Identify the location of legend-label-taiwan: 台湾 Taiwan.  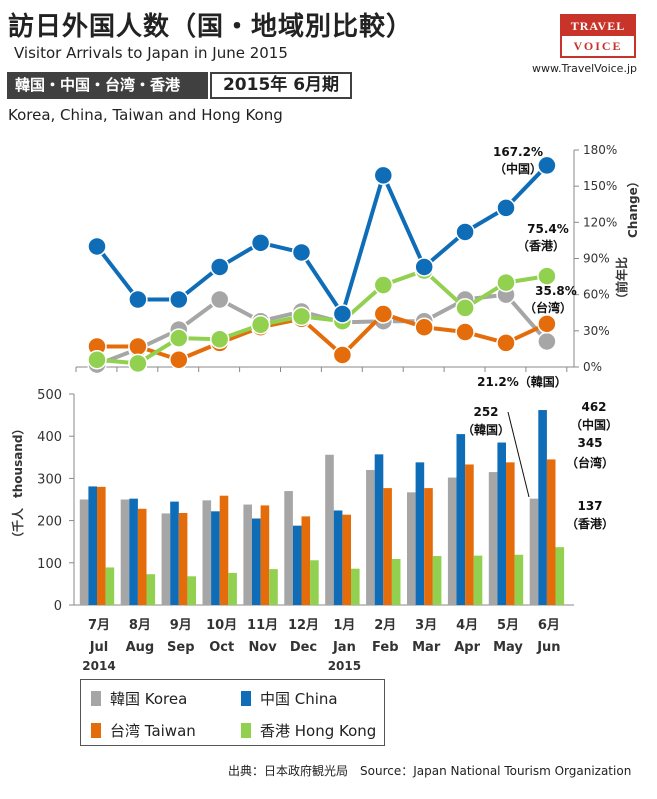
(153, 731).